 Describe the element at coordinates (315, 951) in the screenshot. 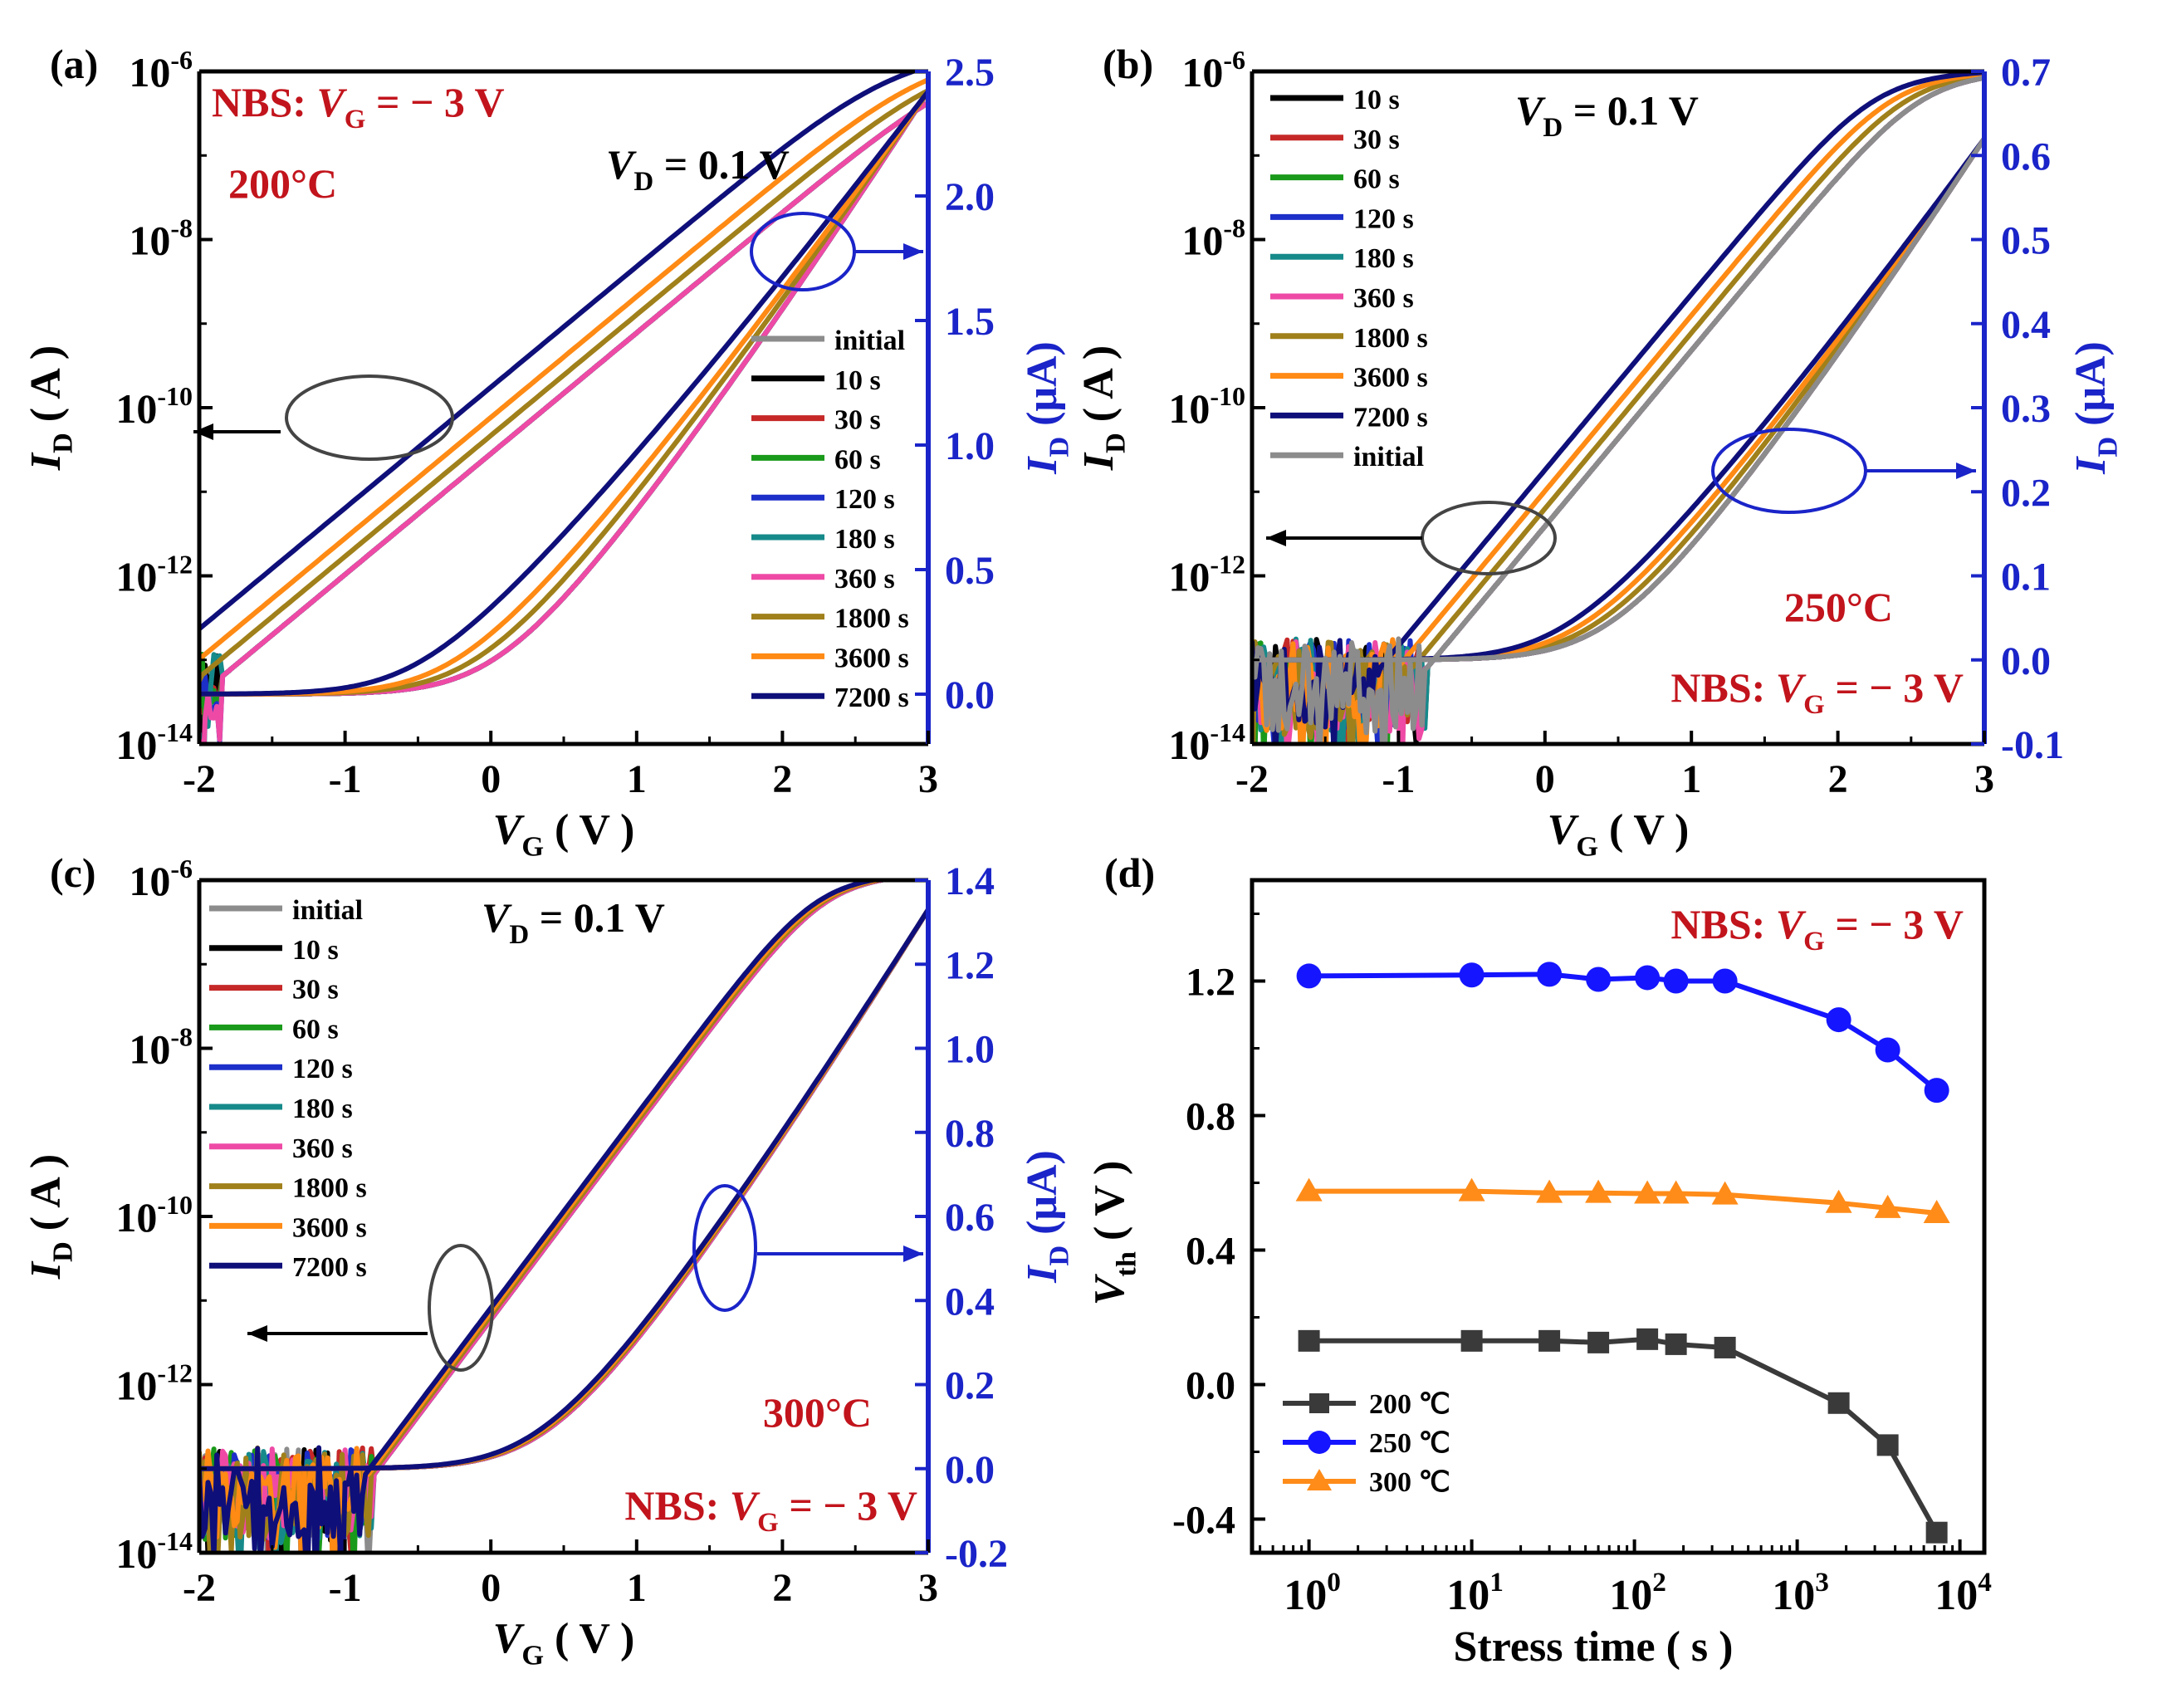

I see `legend-label: 10 s` at that location.